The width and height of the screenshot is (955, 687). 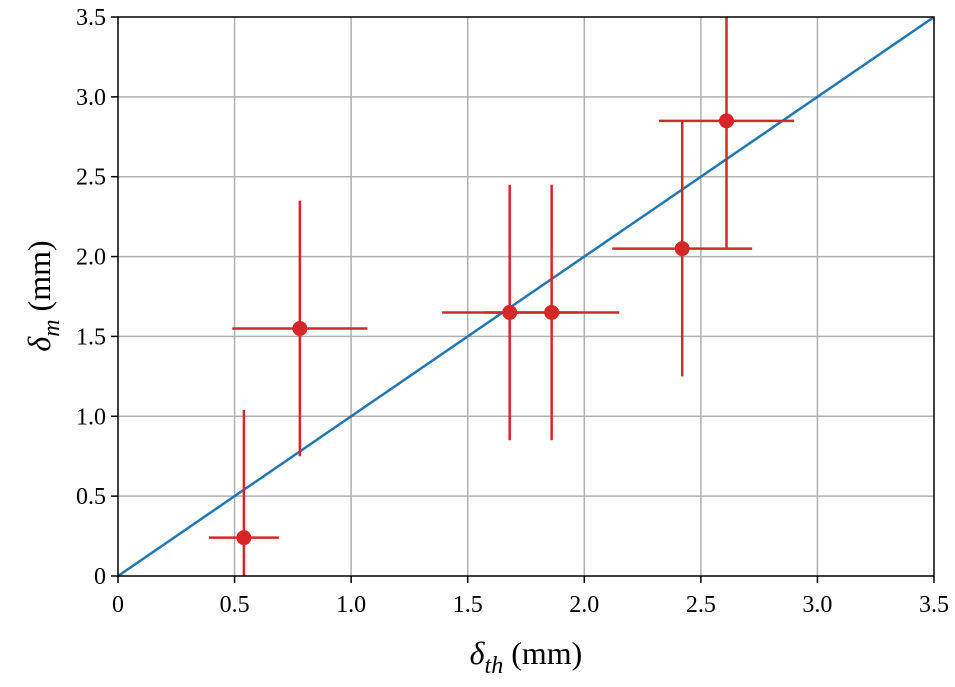 What do you see at coordinates (530, 605) in the screenshot?
I see `x-tick-labels: 0 0.5 1.0 1.5 2.0 2.5 3.0 3.5` at bounding box center [530, 605].